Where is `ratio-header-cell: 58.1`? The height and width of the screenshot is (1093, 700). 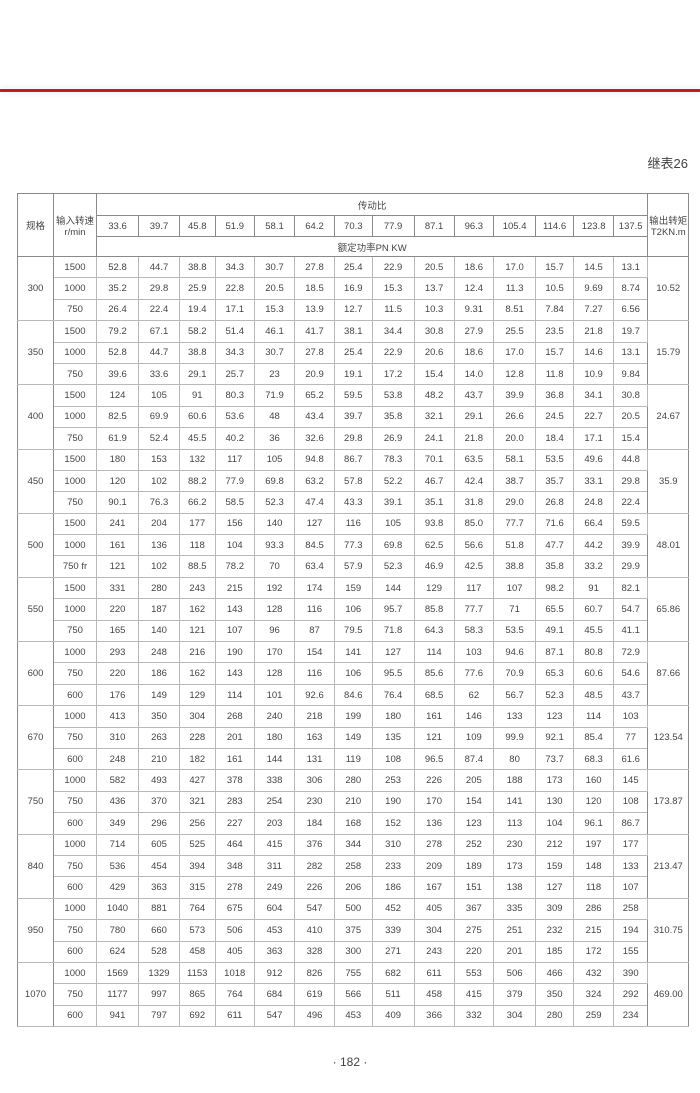 ratio-header-cell: 58.1 is located at coordinates (274, 226).